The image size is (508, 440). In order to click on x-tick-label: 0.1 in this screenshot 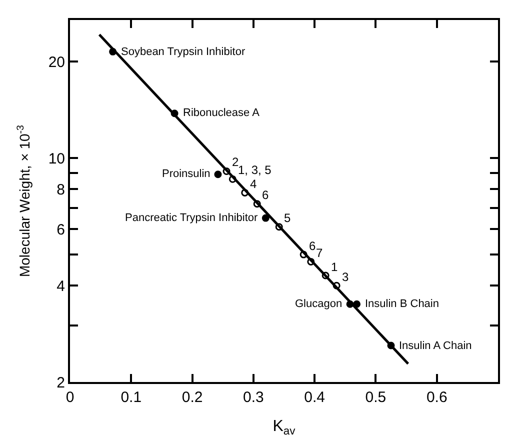, I will do `click(131, 397)`.